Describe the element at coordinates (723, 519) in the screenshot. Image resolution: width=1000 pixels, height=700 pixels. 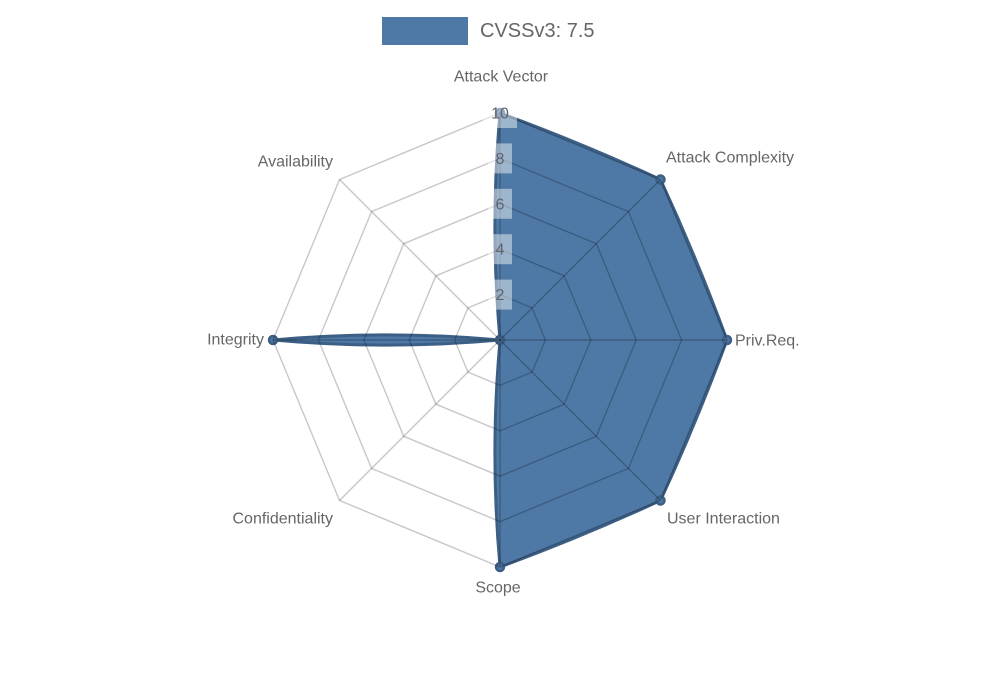
I see `axis-label-user-interaction: User Interaction` at that location.